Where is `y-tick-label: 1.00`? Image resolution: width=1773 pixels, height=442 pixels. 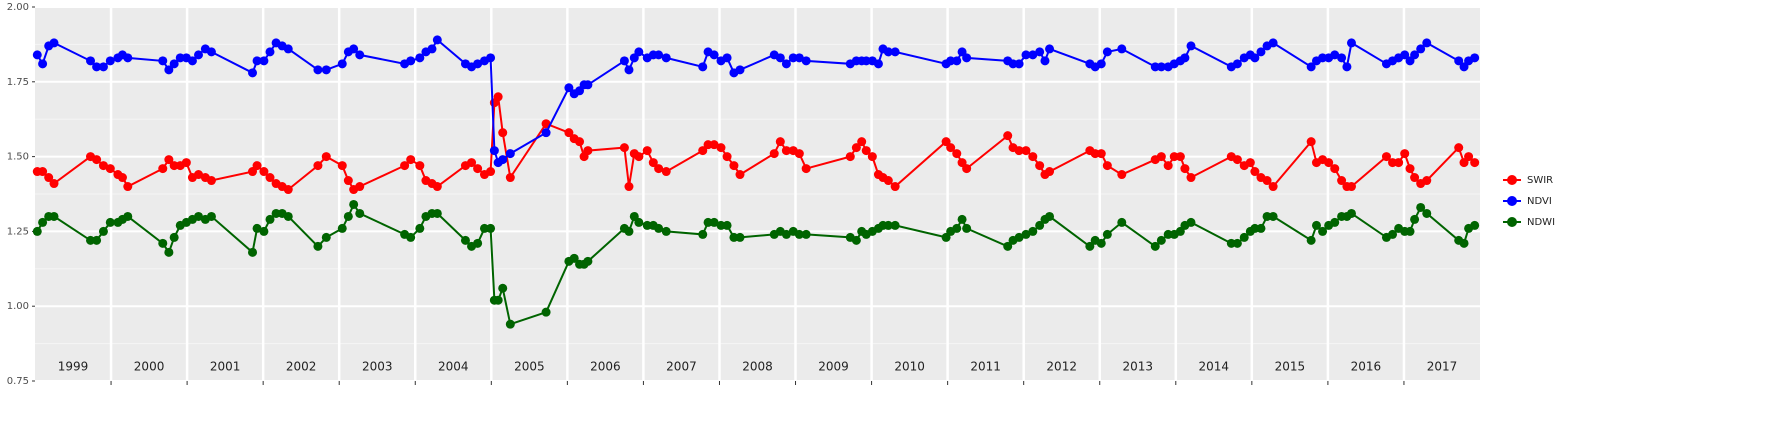
y-tick-label: 1.00 is located at coordinates (18, 306).